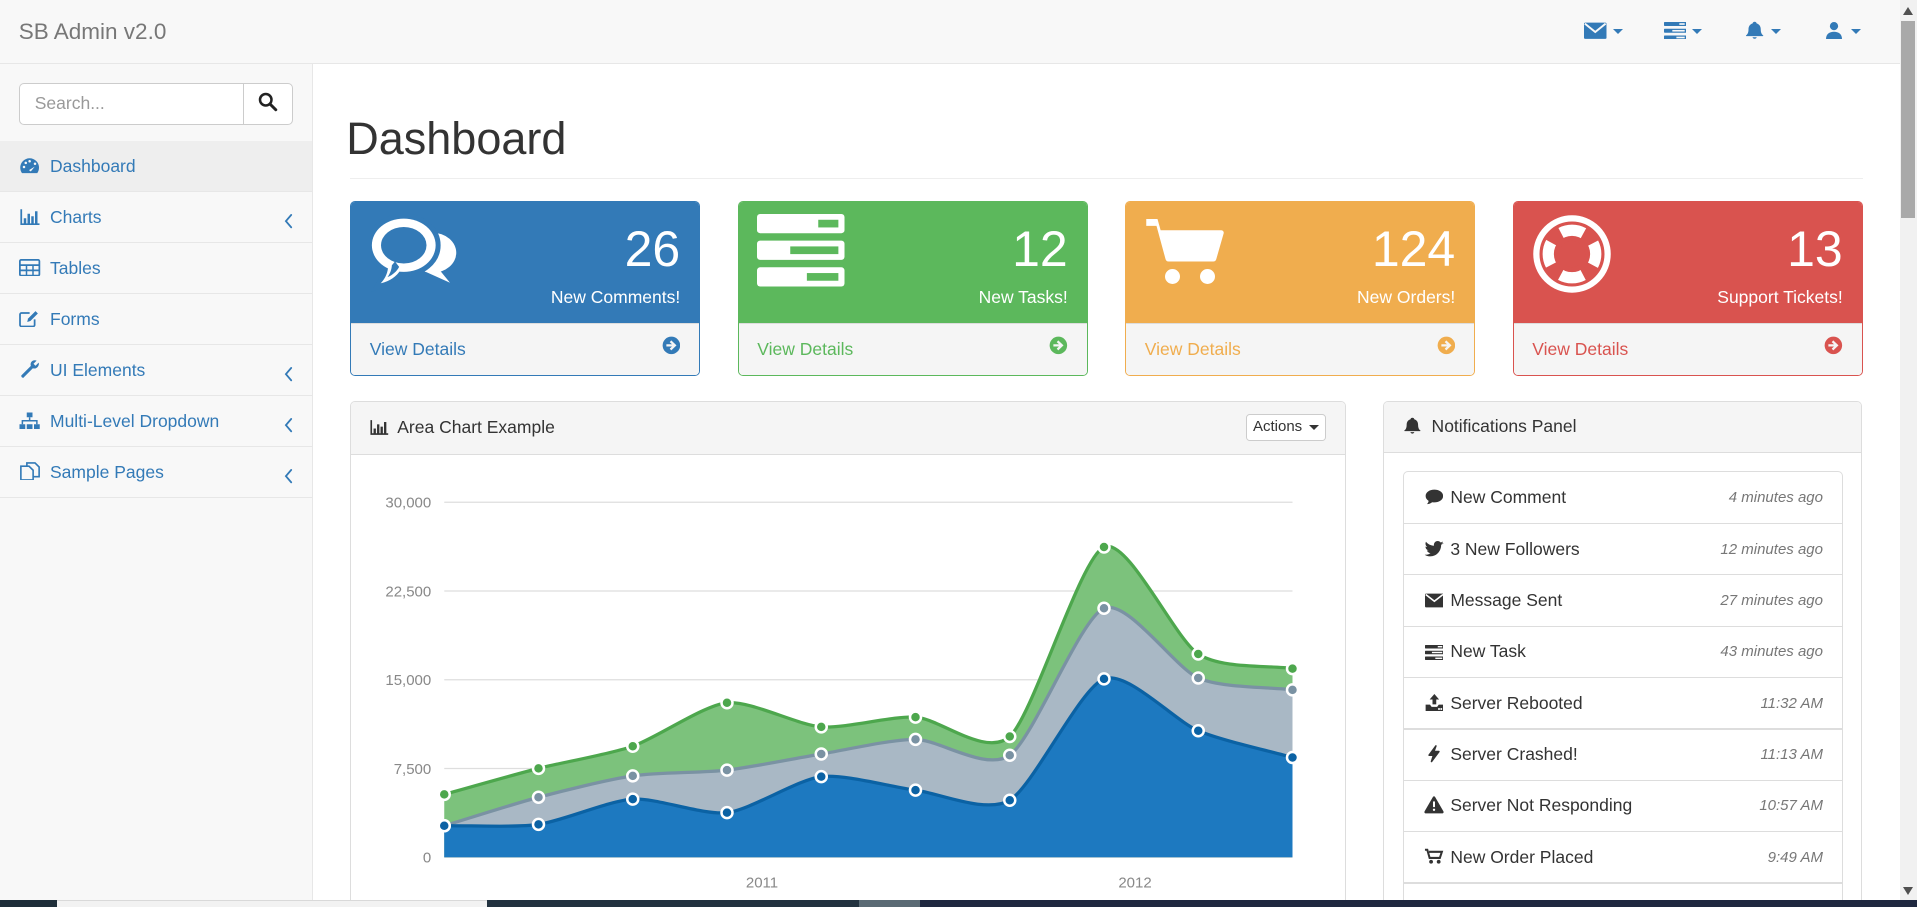 This screenshot has width=1917, height=907. What do you see at coordinates (408, 591) in the screenshot?
I see `svg-text: 22,500` at bounding box center [408, 591].